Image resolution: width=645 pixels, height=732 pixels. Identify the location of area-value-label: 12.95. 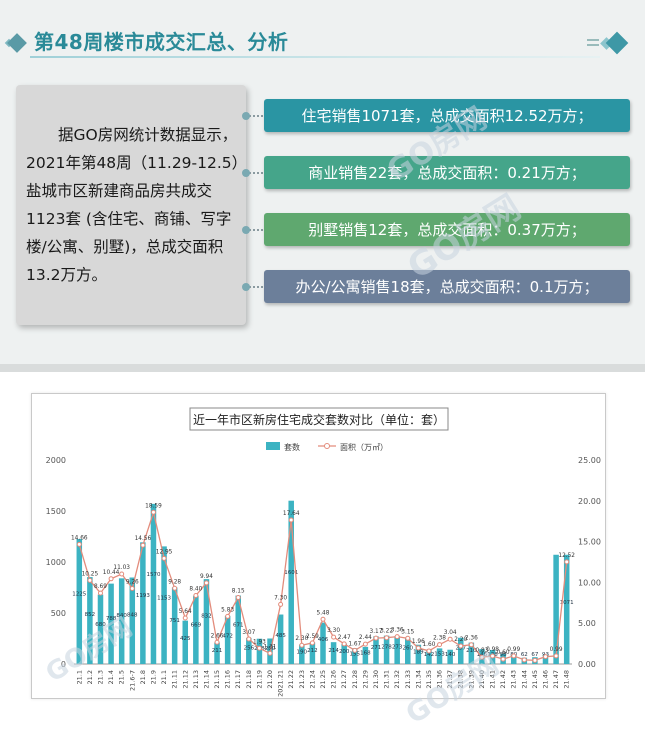
(164, 552).